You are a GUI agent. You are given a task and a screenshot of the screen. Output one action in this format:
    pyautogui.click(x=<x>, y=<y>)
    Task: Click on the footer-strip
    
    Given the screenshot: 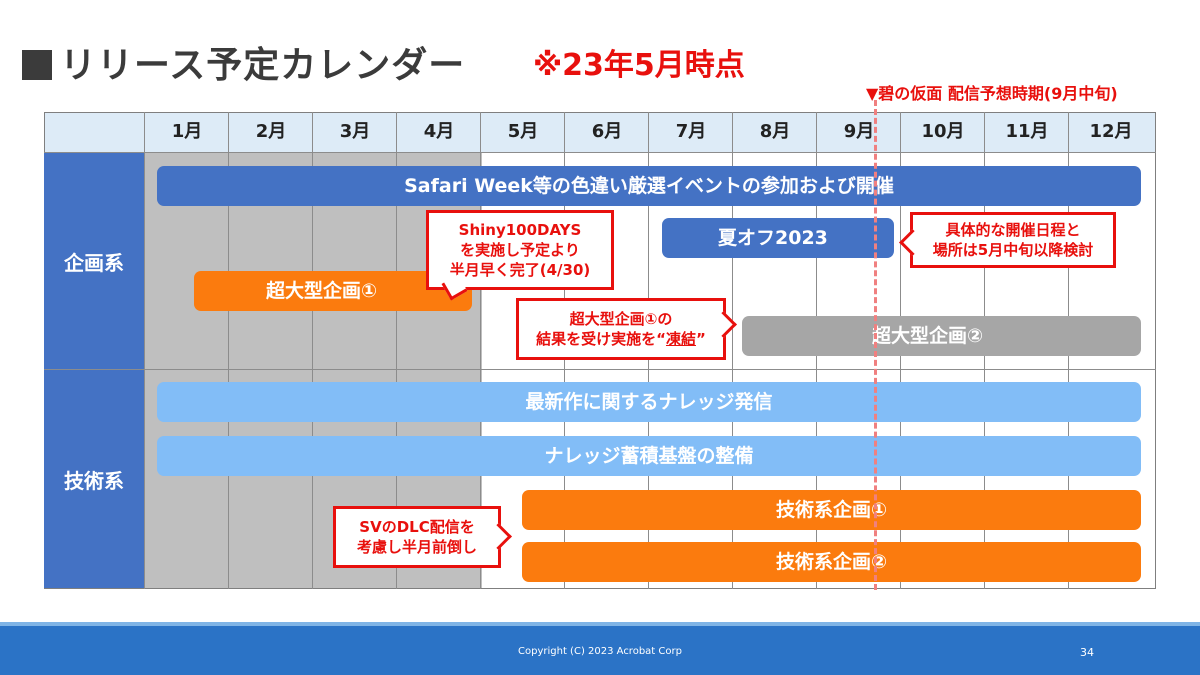 What is the action you would take?
    pyautogui.click(x=600, y=624)
    